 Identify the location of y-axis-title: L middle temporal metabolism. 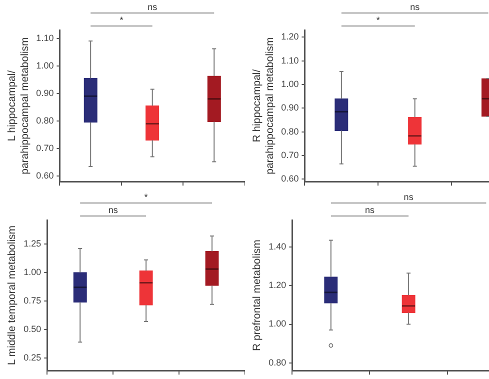
(12, 295).